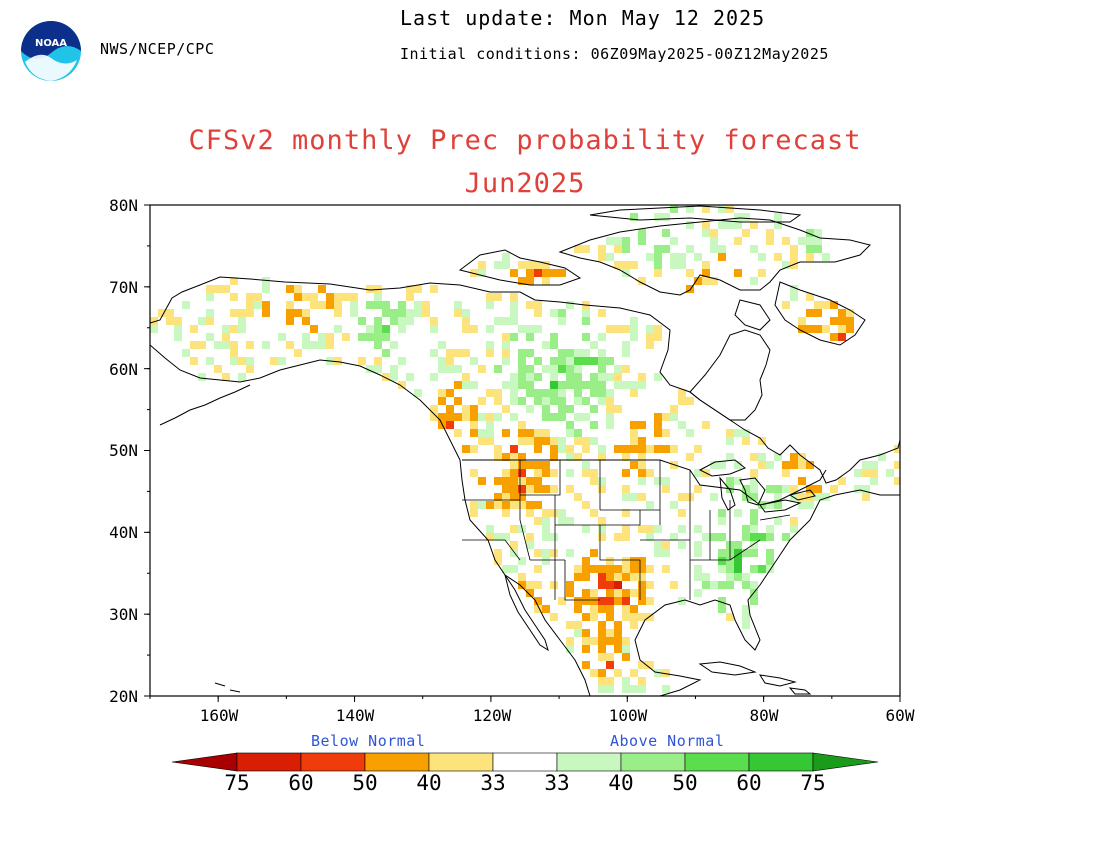 The image size is (1100, 850). What do you see at coordinates (628, 715) in the screenshot?
I see `lon-label-100w: 100W` at bounding box center [628, 715].